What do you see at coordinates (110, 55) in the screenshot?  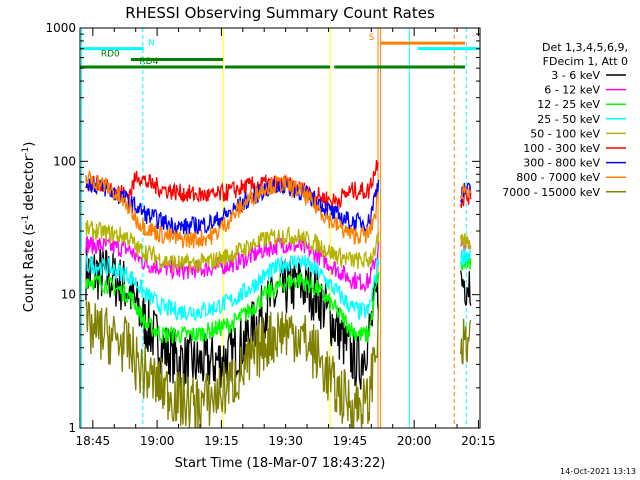 I see `flag-label-2: RD0` at bounding box center [110, 55].